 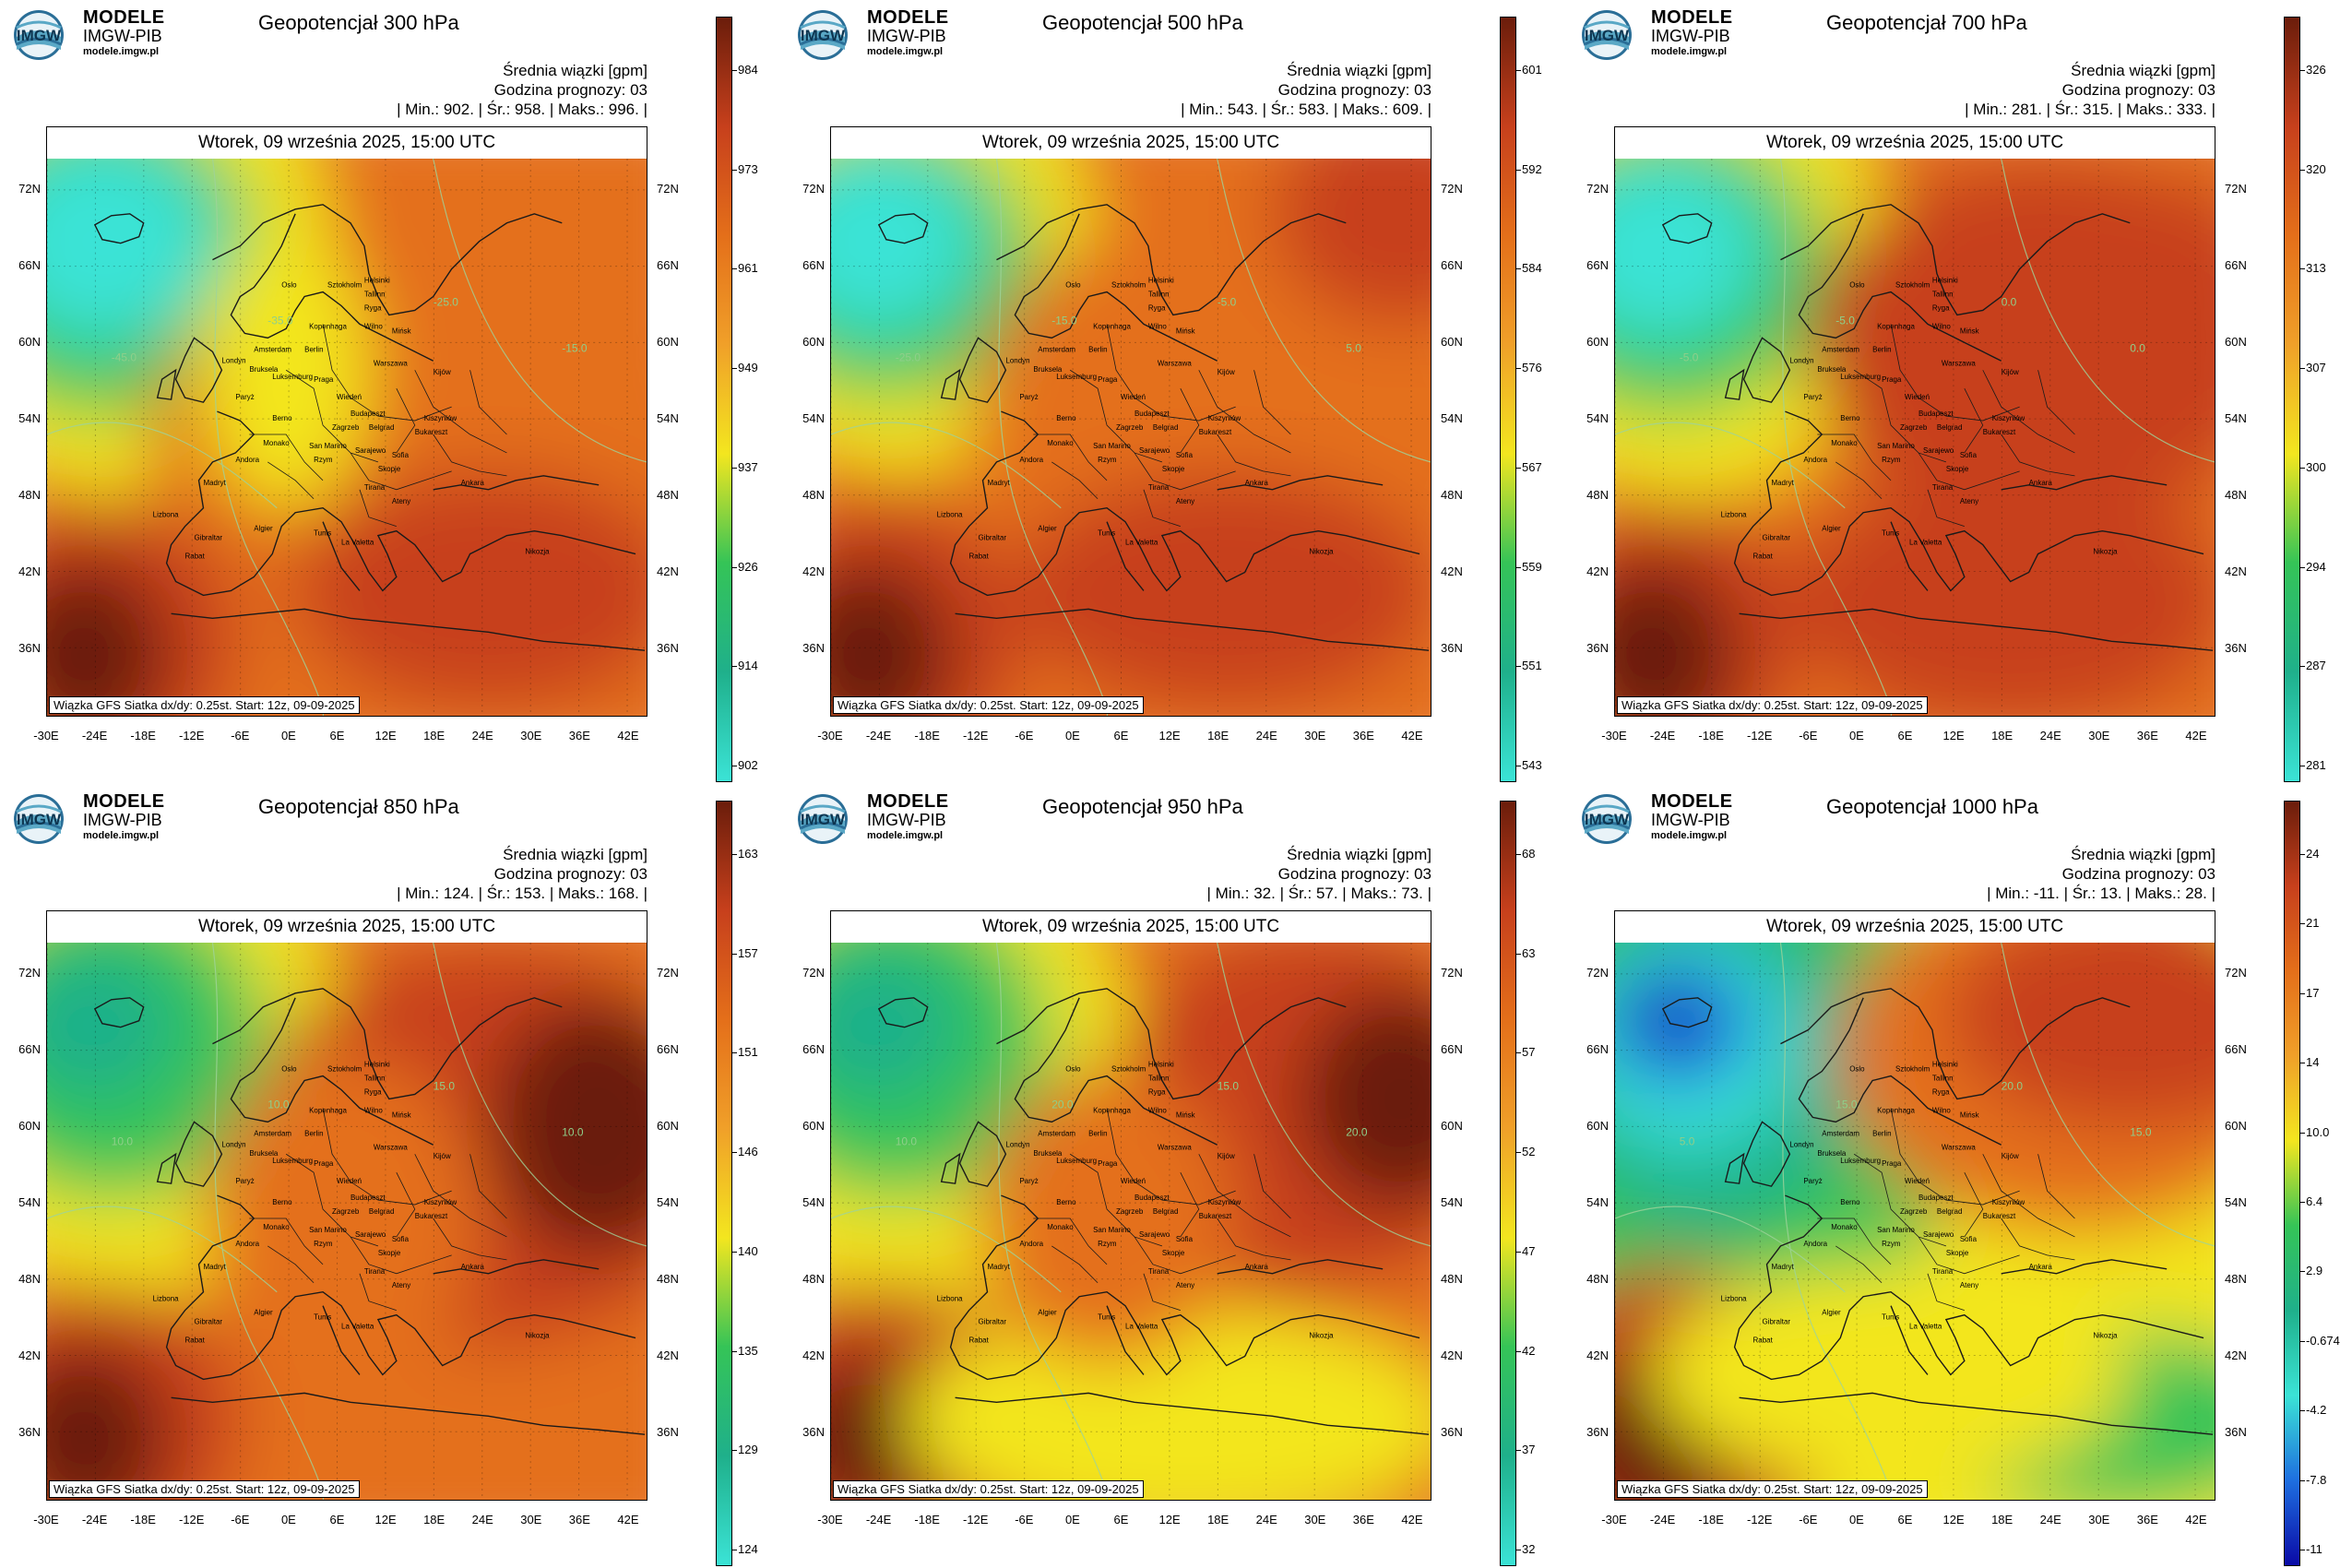 I want to click on city-label: Kijów, so click(x=2010, y=372).